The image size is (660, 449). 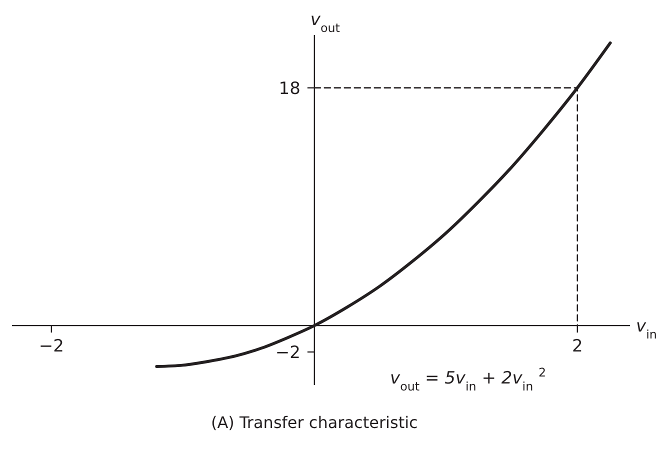 I want to click on x-axis-title: v$_{in}$, so click(x=646, y=329).